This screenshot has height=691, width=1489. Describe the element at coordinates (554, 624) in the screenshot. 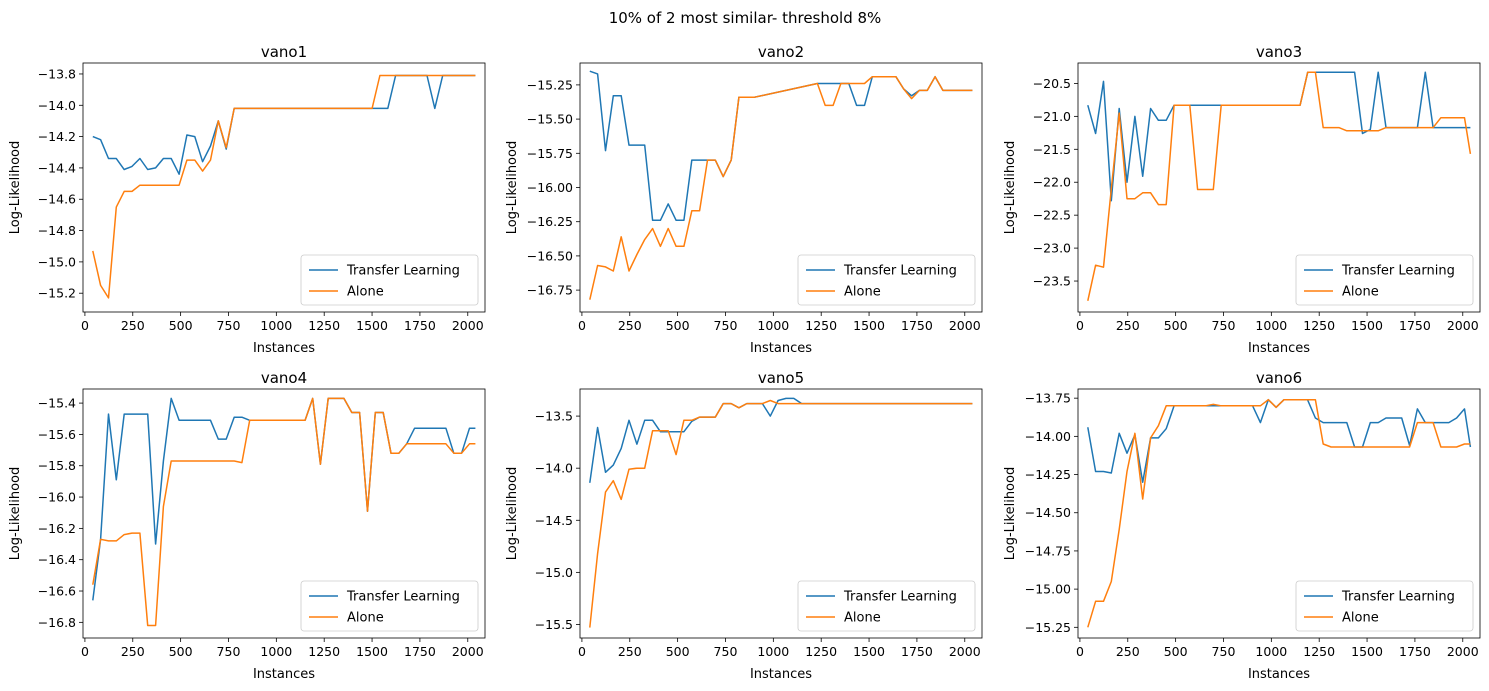

I see `y-tick-label: −15.5` at that location.